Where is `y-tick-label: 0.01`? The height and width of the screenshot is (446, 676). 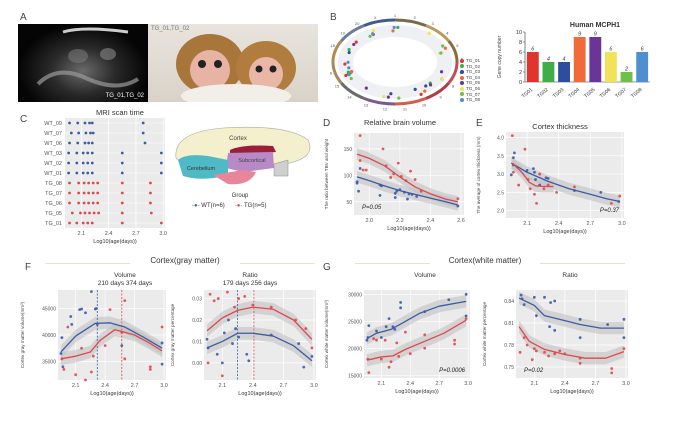
y-tick-label: 0.01 is located at coordinates (197, 342).